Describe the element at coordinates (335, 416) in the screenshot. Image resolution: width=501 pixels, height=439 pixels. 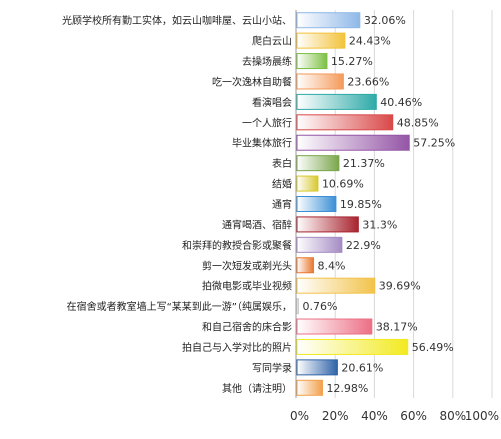
I see `x-tick-label: 20%` at that location.